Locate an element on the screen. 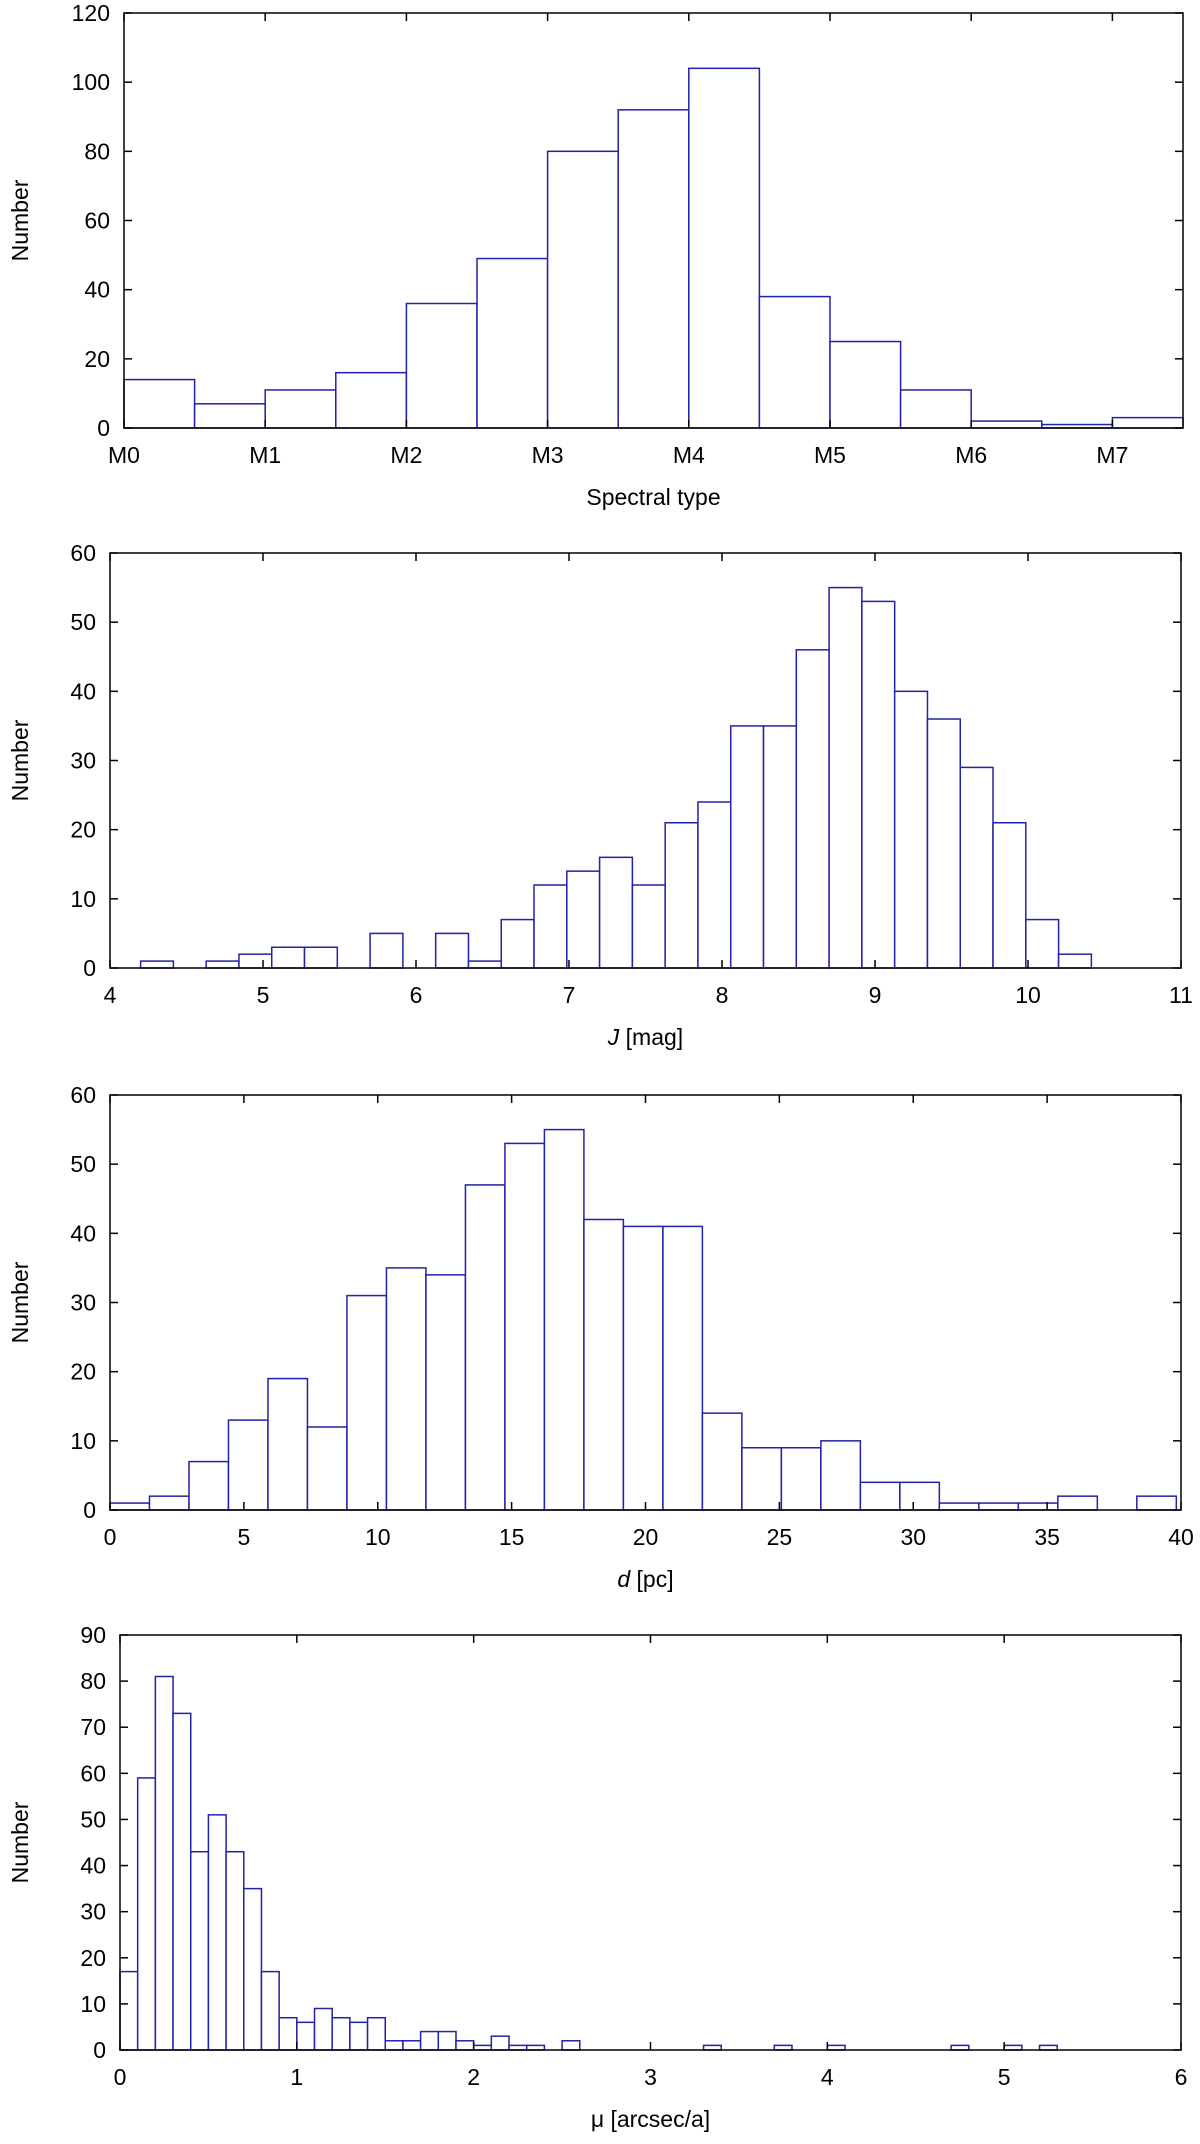  y-tick-label: 70 is located at coordinates (93, 1727).